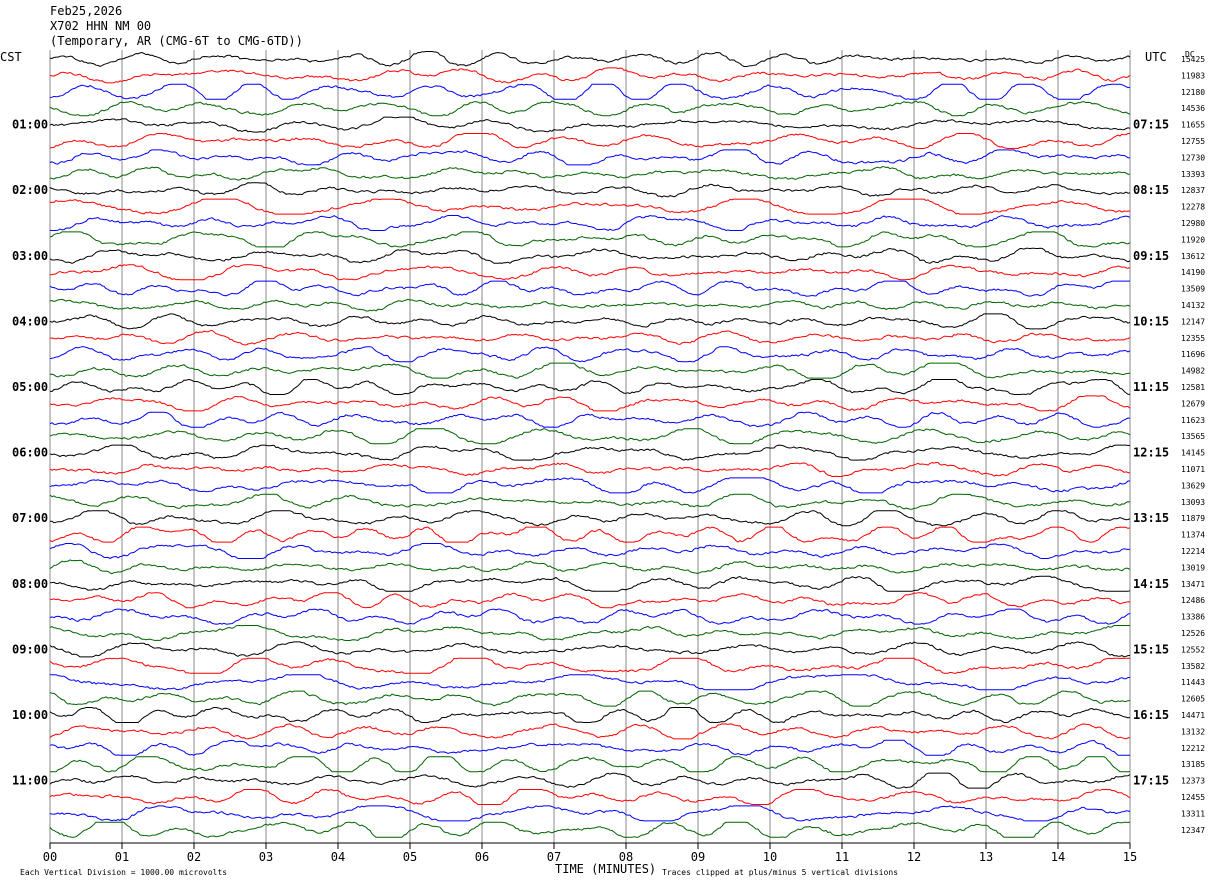 The height and width of the screenshot is (886, 1210). What do you see at coordinates (30, 781) in the screenshot?
I see `left-hour-label: 11:00` at bounding box center [30, 781].